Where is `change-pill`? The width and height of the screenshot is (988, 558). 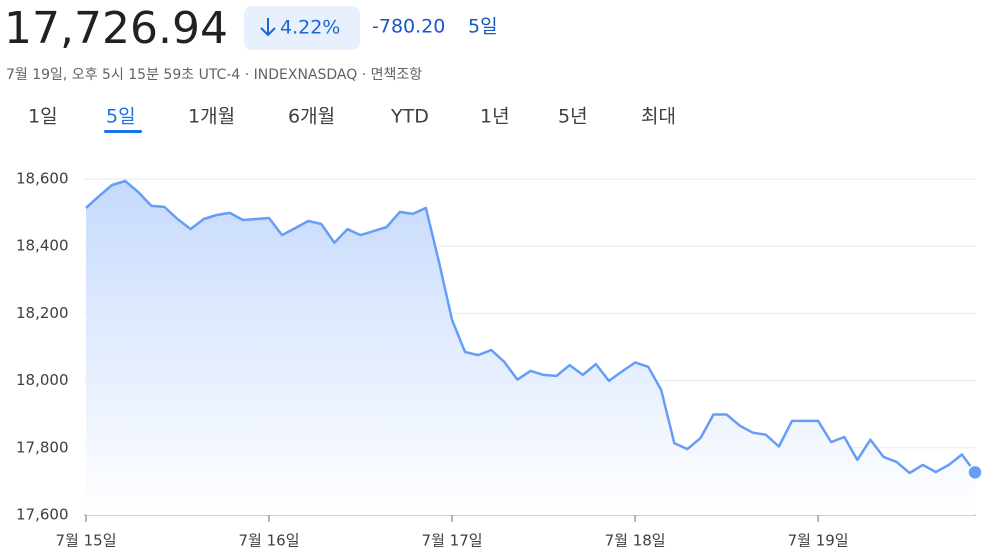
change-pill is located at coordinates (302, 28).